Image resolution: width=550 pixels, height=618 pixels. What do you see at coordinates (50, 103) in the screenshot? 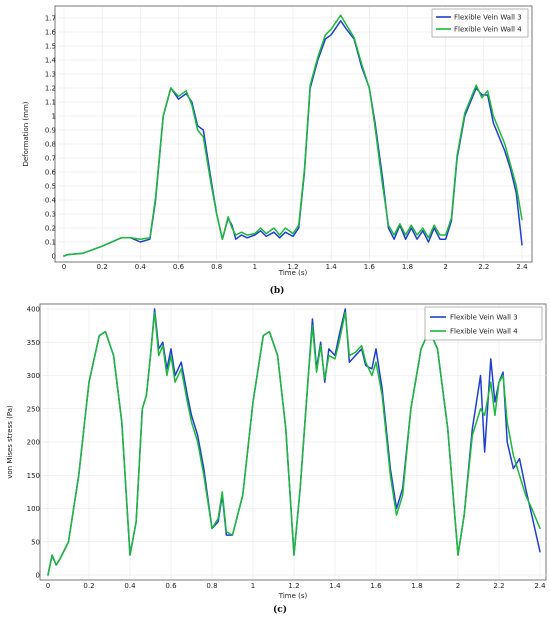
I see `deformation-y-tick-label: 1.1` at bounding box center [50, 103].